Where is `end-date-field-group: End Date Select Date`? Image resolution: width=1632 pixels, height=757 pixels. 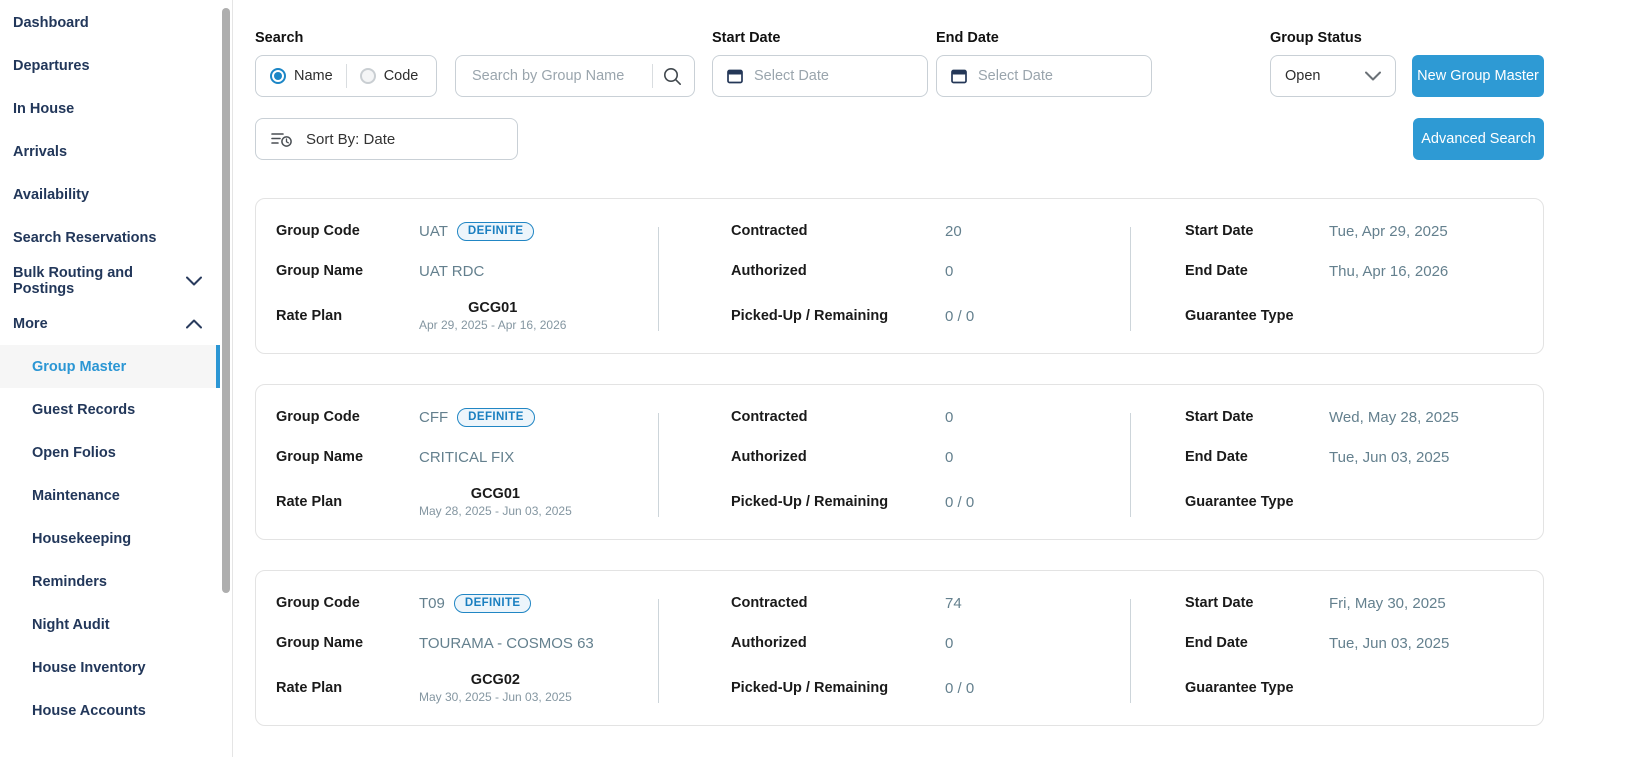 end-date-field-group: End Date Select Date is located at coordinates (1044, 63).